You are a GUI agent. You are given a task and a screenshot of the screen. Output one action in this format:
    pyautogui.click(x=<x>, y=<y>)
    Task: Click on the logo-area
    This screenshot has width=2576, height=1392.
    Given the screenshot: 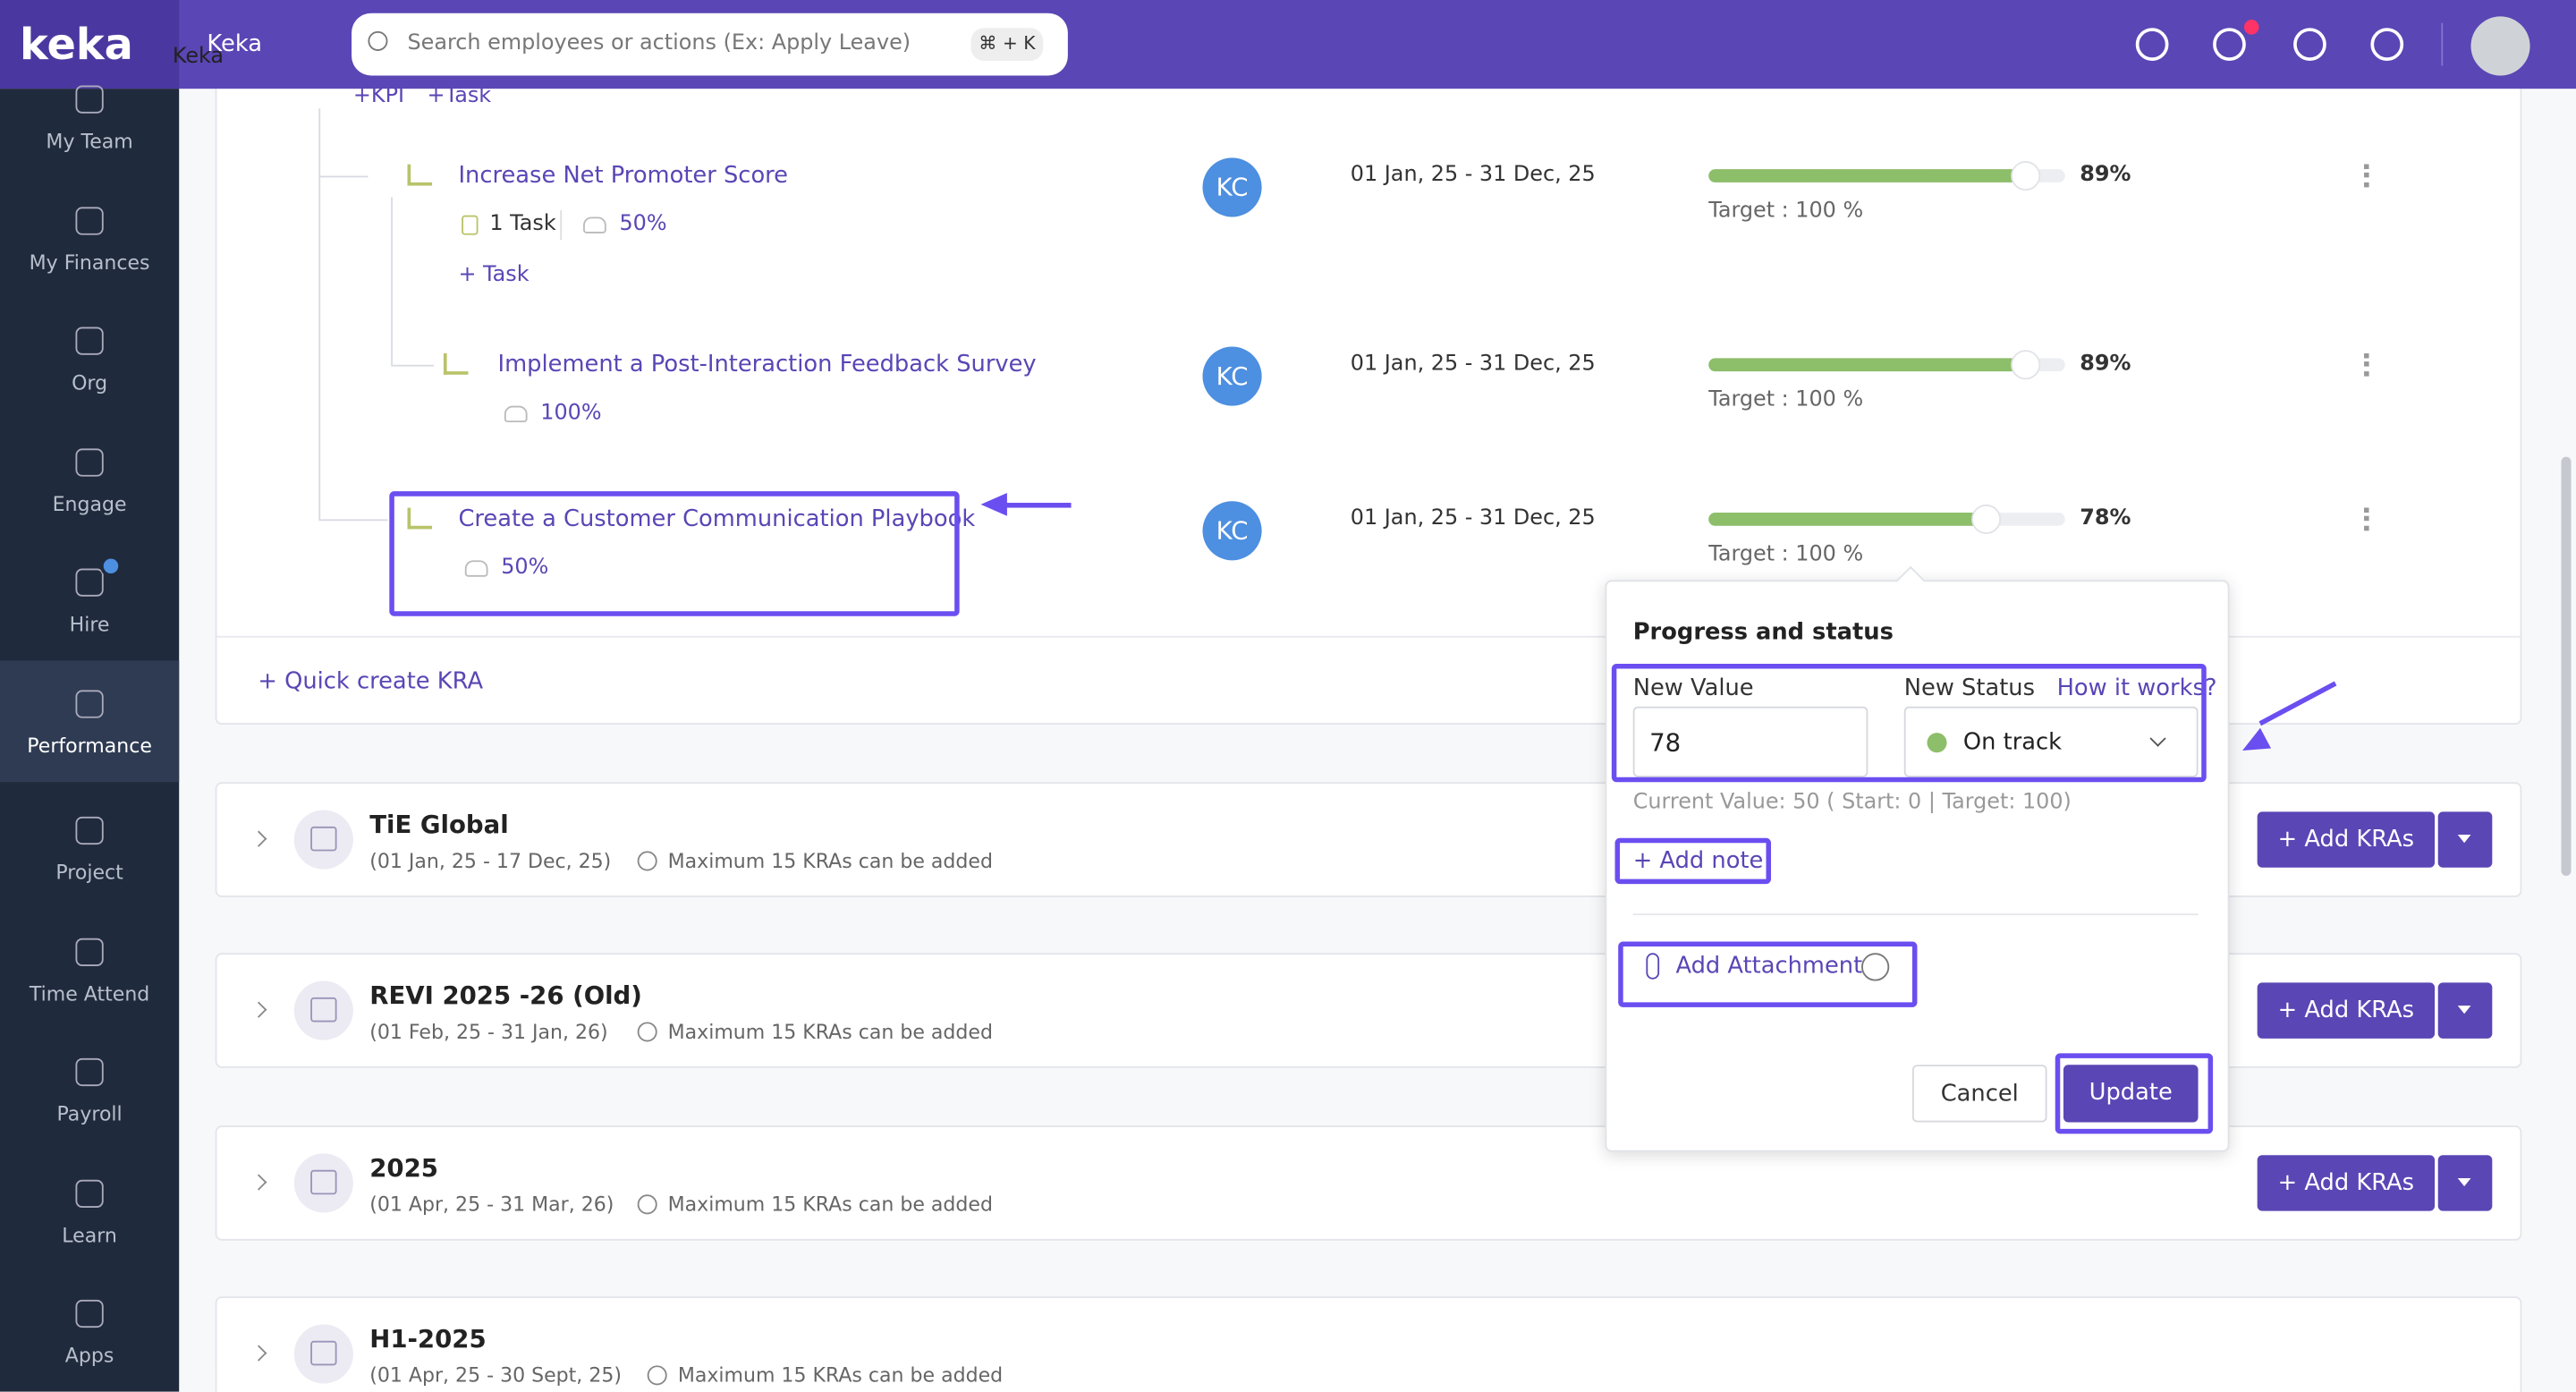 What is the action you would take?
    pyautogui.click(x=90, y=44)
    